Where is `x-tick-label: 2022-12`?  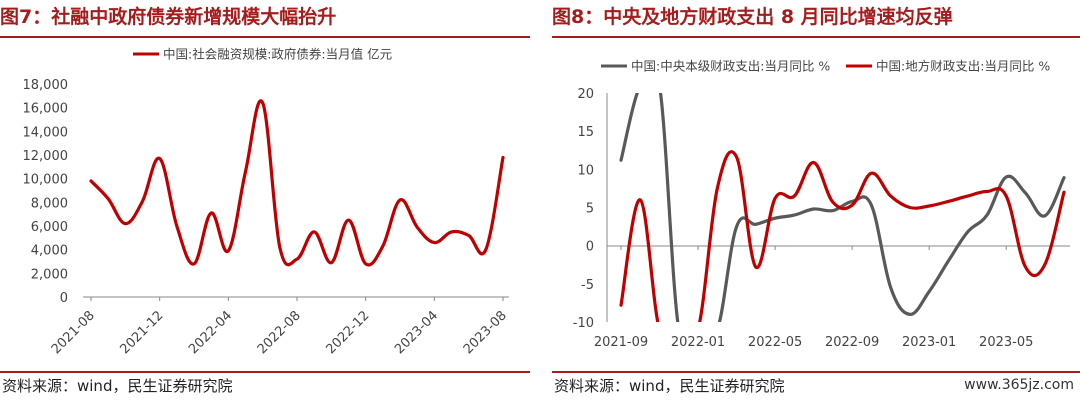 x-tick-label: 2022-12 is located at coordinates (347, 332).